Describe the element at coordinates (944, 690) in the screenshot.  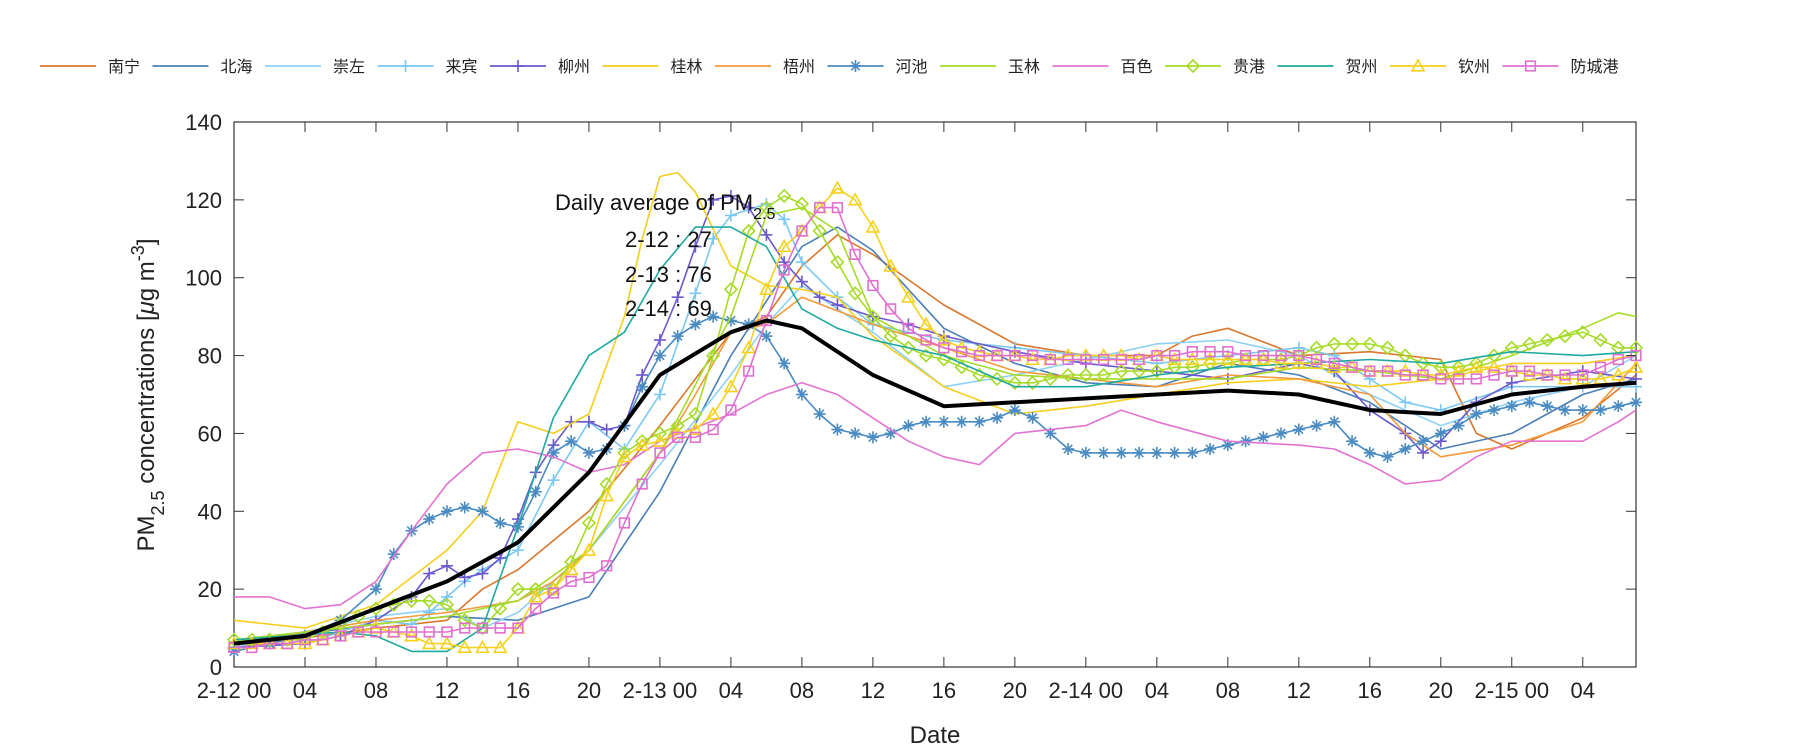
I see `x-tick-label: 16` at that location.